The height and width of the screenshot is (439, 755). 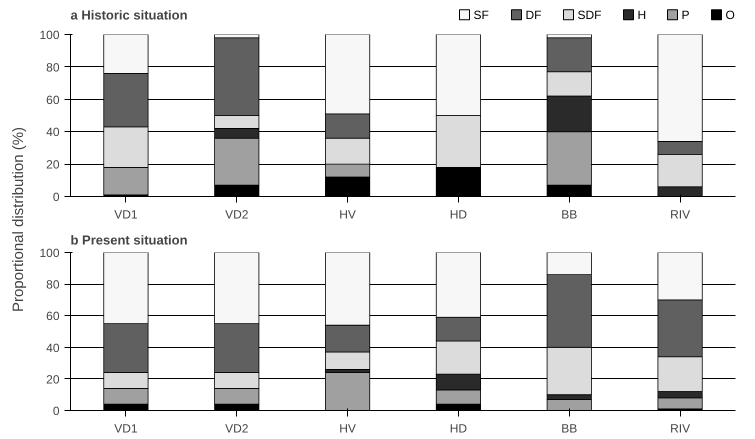 What do you see at coordinates (642, 15) in the screenshot?
I see `legend-label: H` at bounding box center [642, 15].